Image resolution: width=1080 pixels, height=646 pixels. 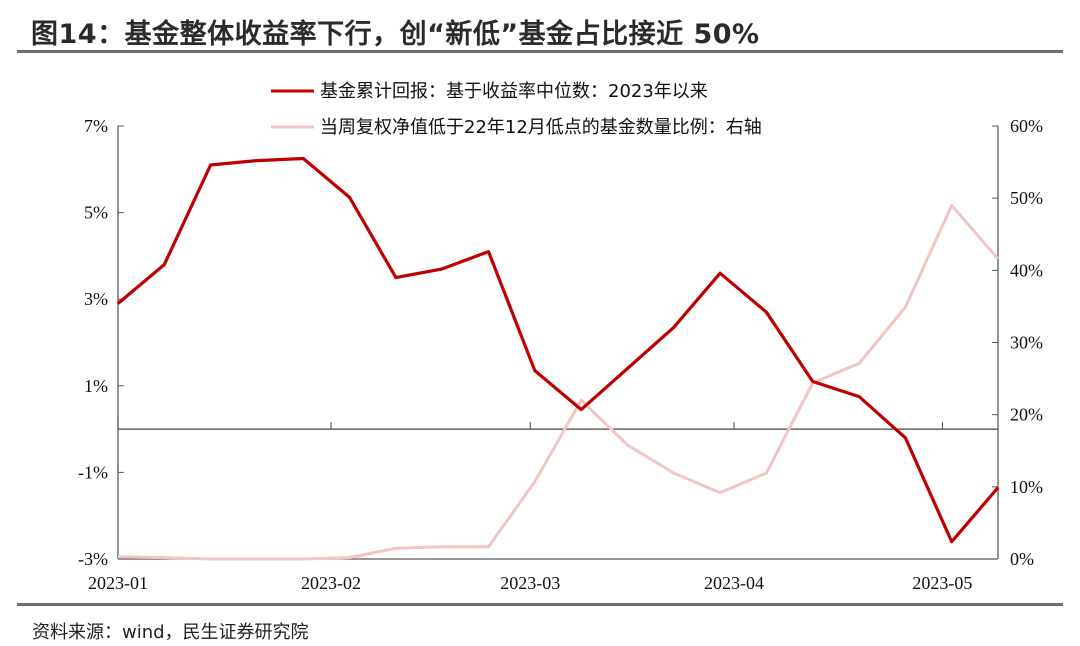 What do you see at coordinates (942, 583) in the screenshot?
I see `x-tick-label: 2023-05` at bounding box center [942, 583].